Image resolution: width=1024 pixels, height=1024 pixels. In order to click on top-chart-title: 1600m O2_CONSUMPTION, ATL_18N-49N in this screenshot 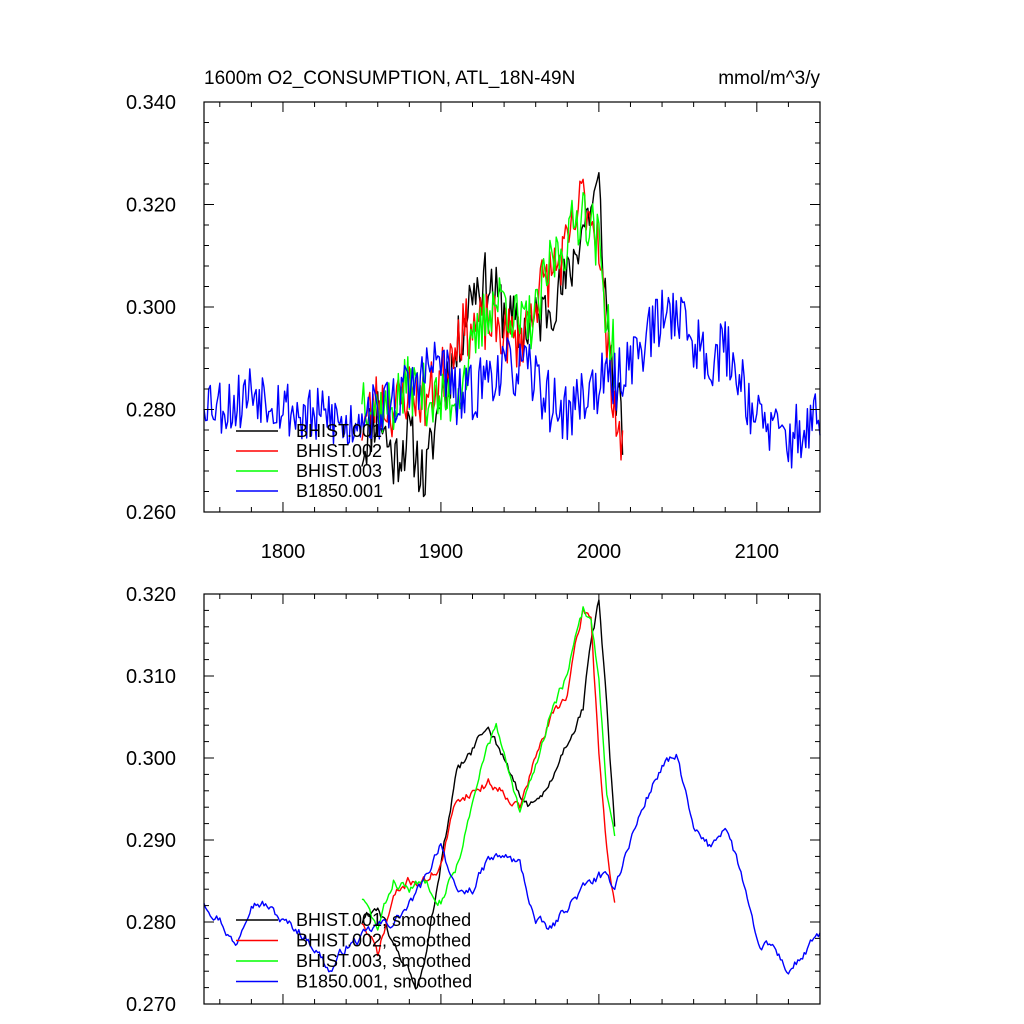, I will do `click(389, 78)`.